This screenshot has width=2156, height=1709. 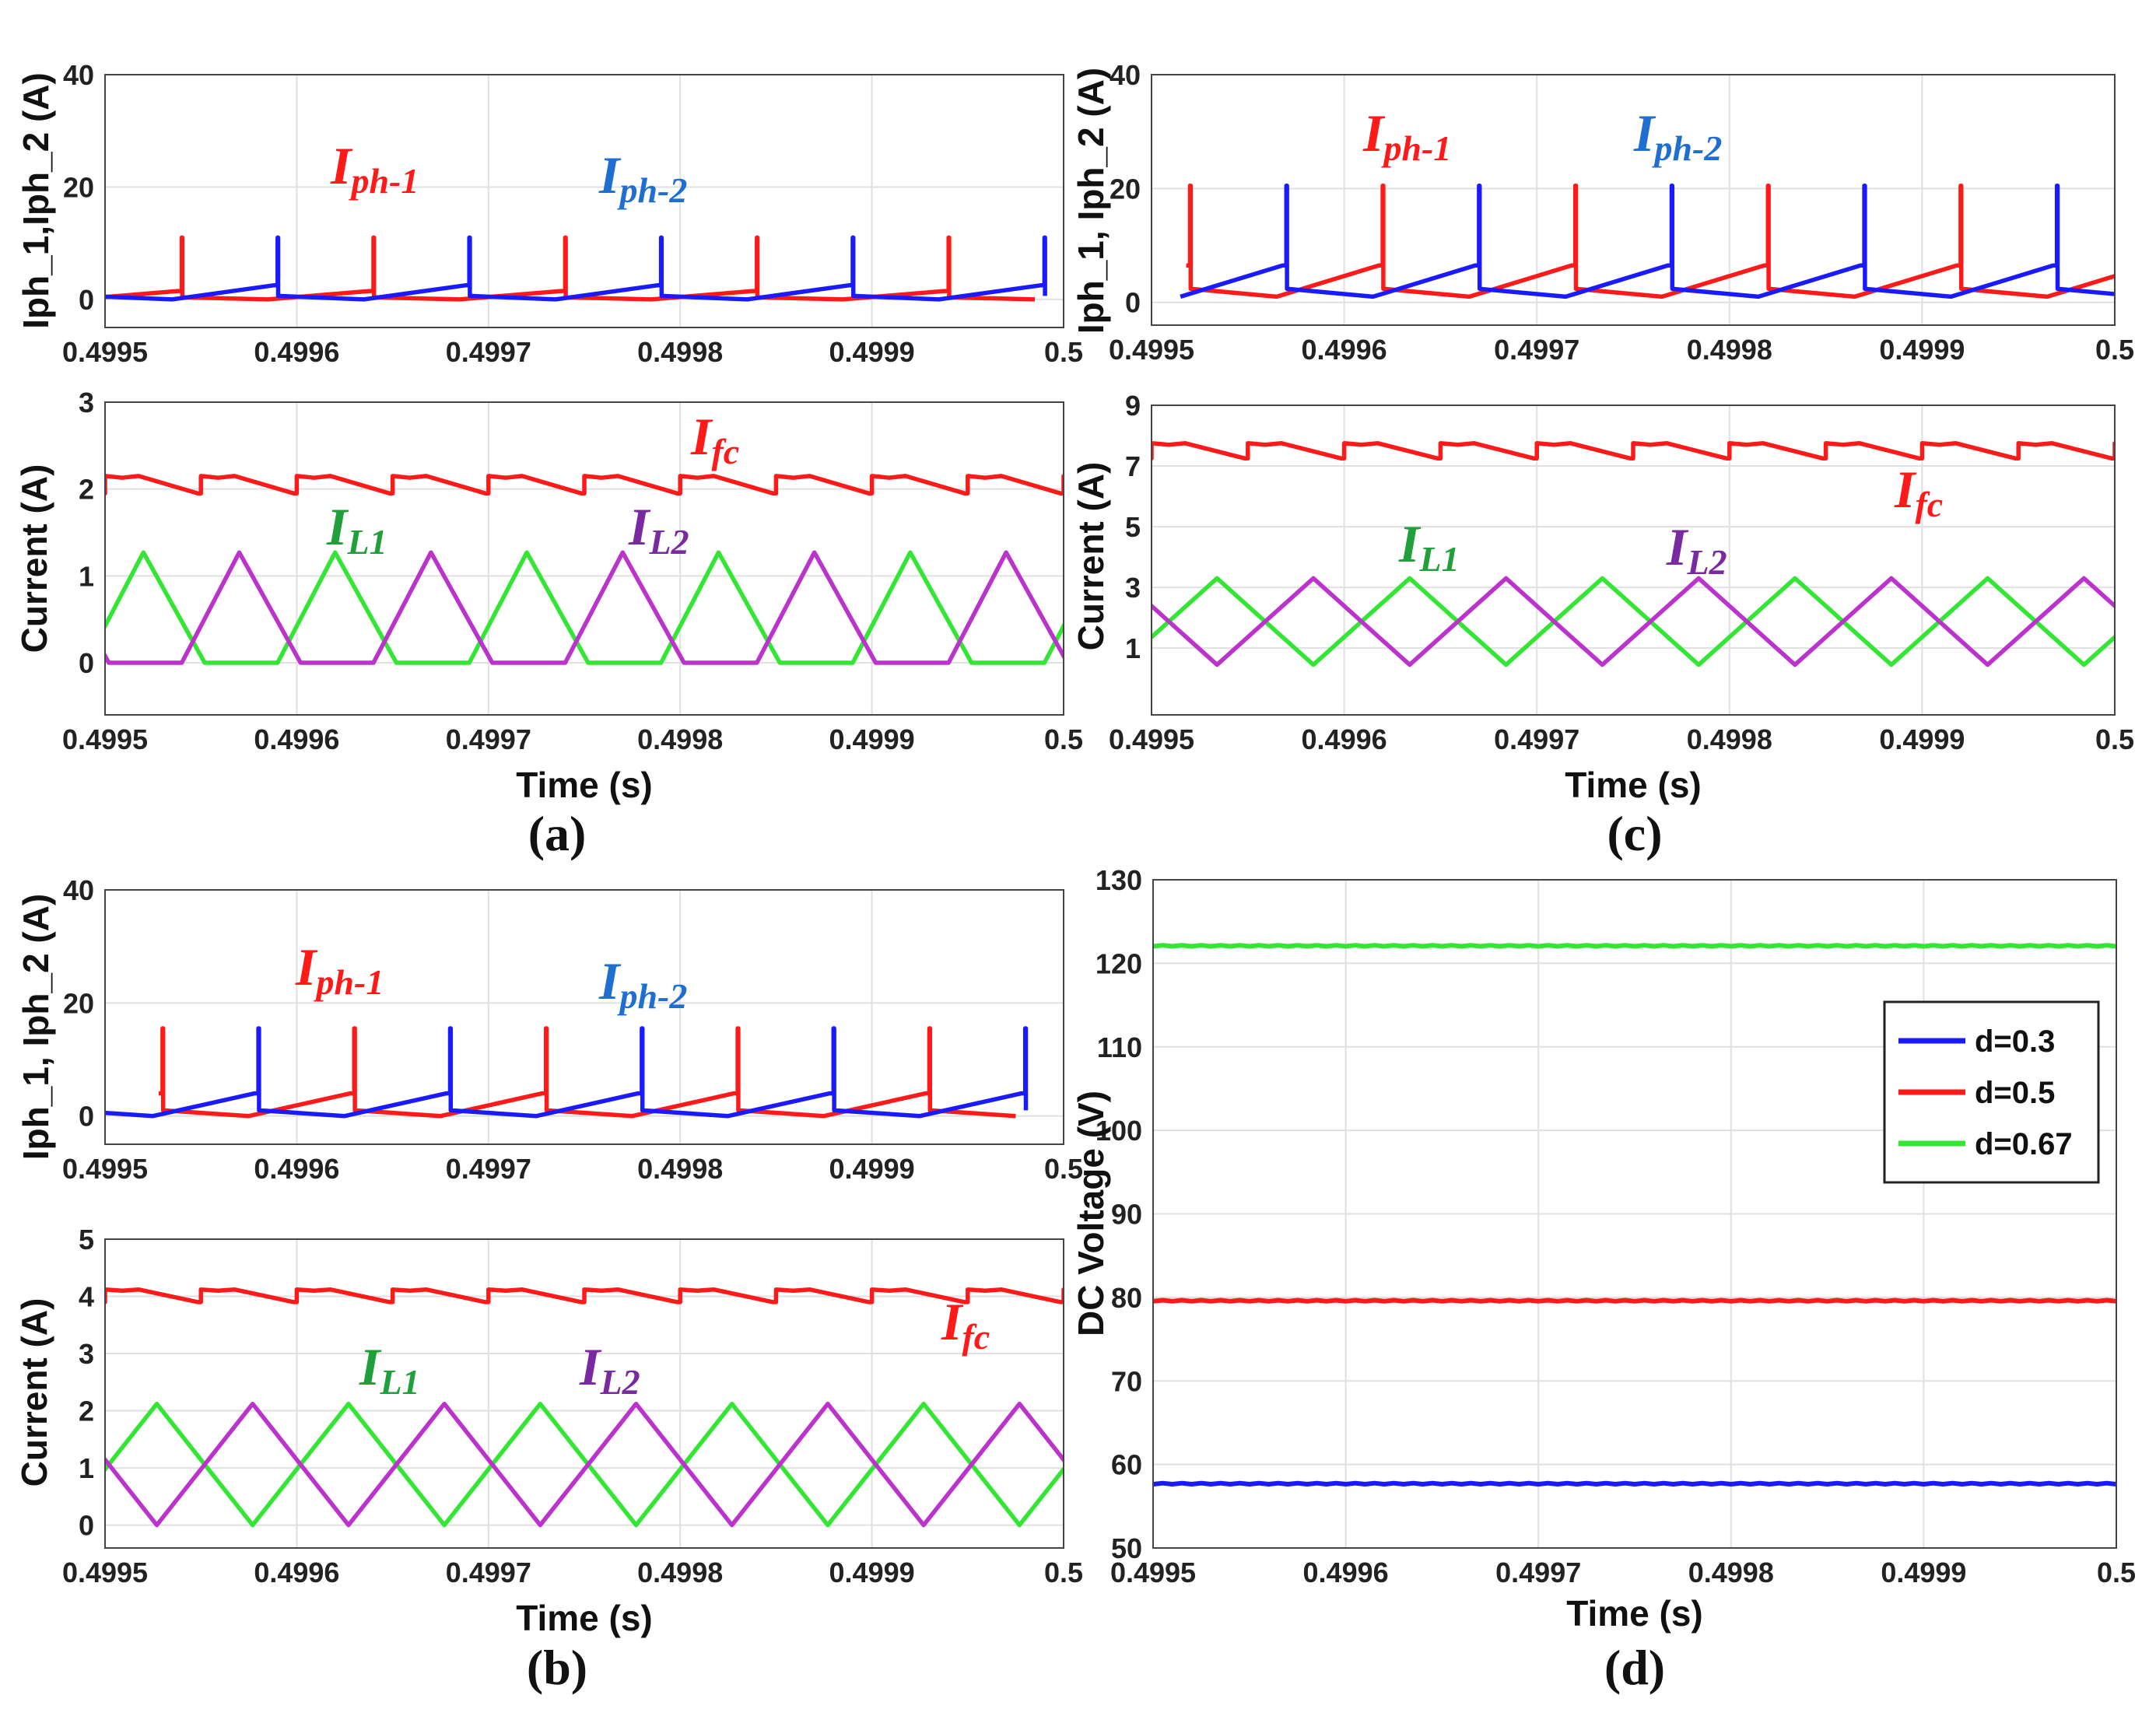 What do you see at coordinates (1125, 189) in the screenshot?
I see `y-tick-label: 20` at bounding box center [1125, 189].